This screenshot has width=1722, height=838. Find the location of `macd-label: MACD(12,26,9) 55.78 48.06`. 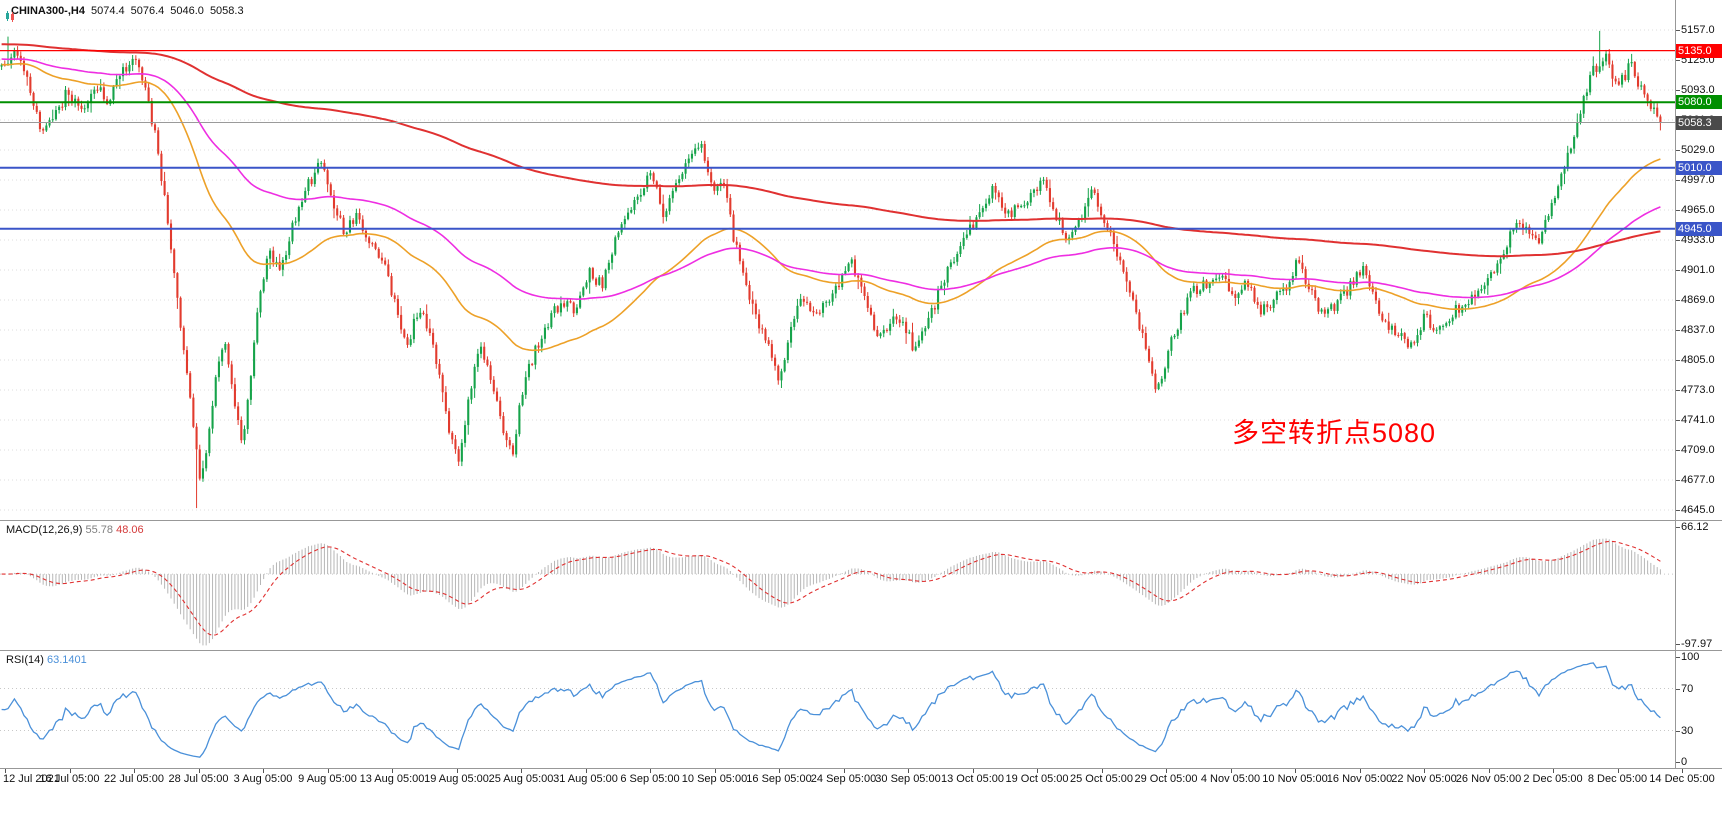

macd-label: MACD(12,26,9) 55.78 48.06 is located at coordinates (75, 530).